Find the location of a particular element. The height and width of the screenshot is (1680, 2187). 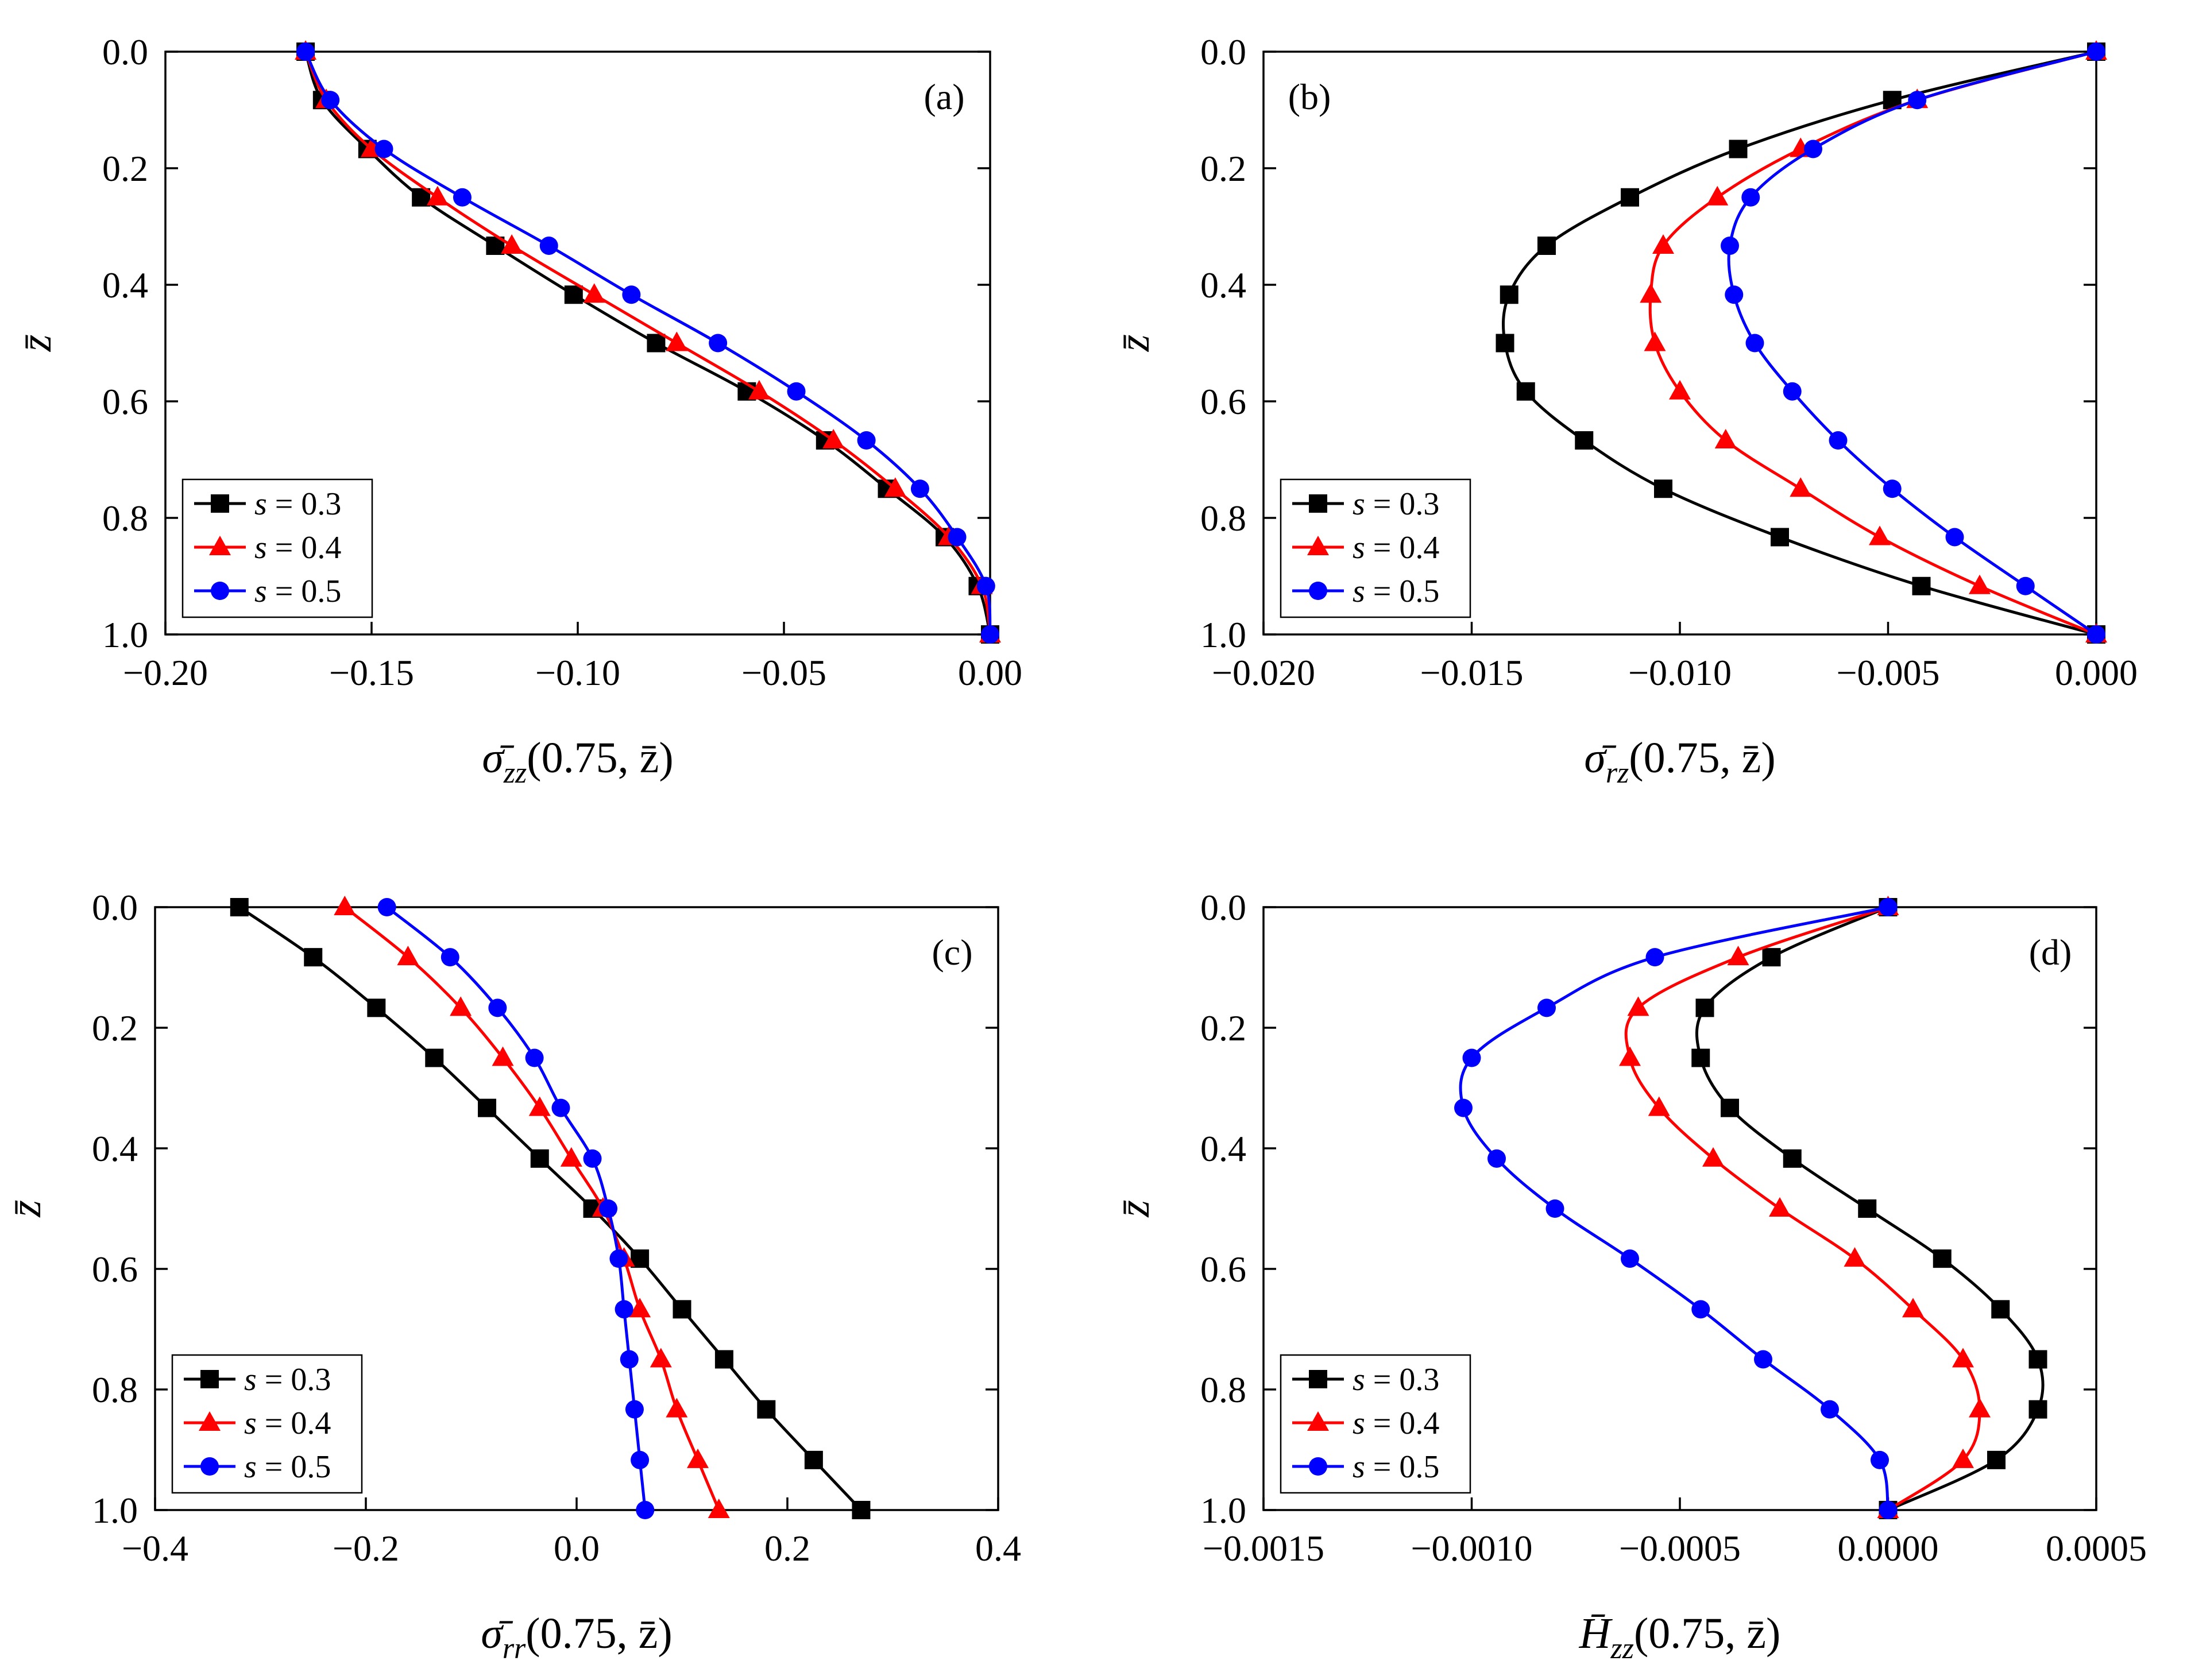

x-tick-label: −0.020 is located at coordinates (1263, 672).